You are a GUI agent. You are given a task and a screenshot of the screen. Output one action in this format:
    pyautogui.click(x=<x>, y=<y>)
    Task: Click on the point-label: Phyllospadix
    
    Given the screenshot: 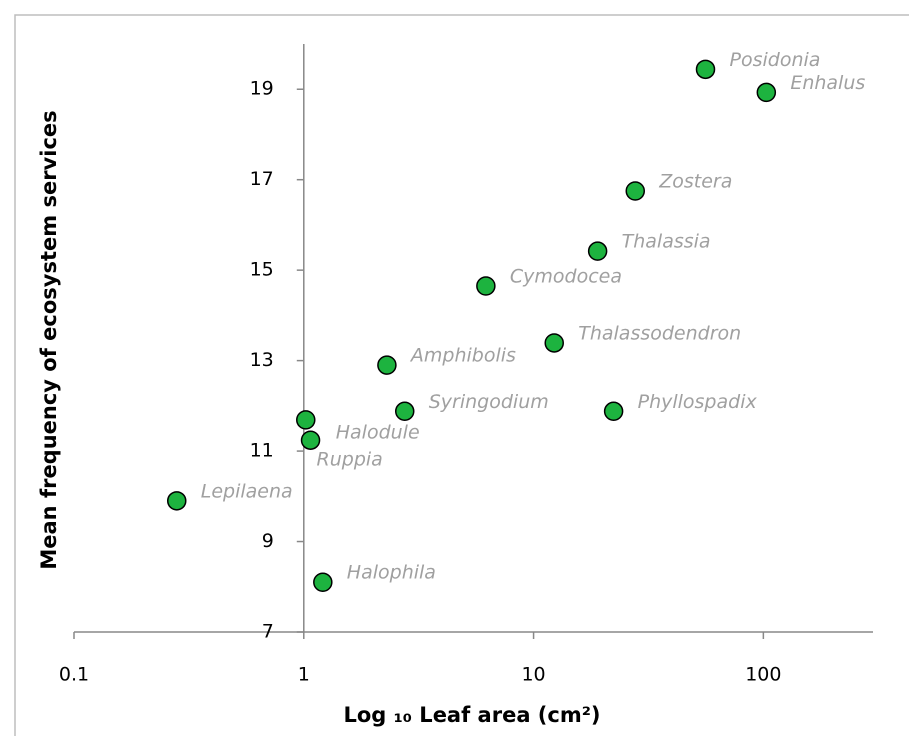 What is the action you would take?
    pyautogui.click(x=698, y=402)
    